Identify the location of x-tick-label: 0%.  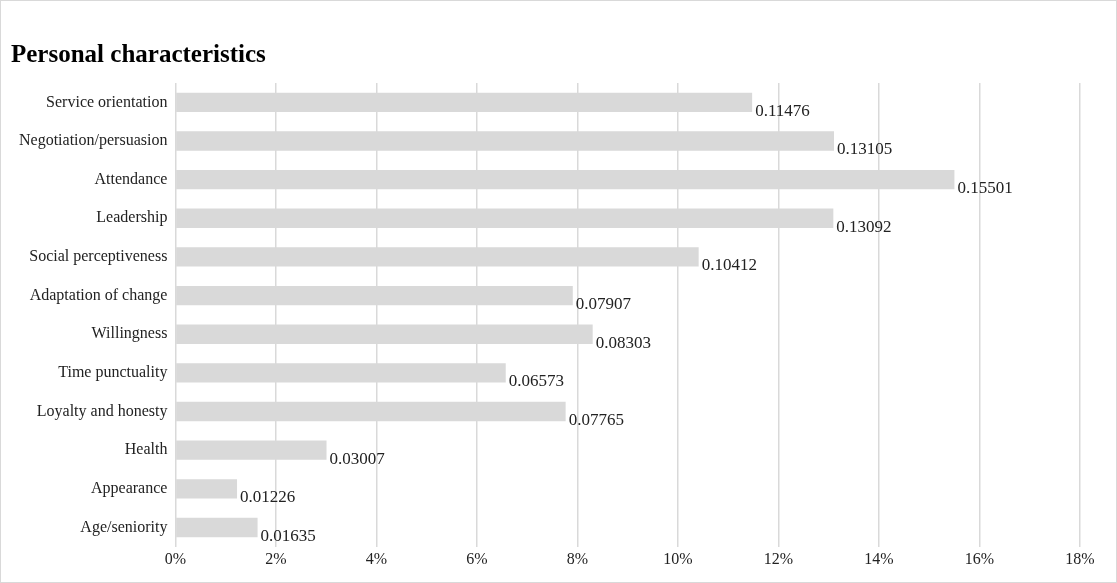
(175, 558).